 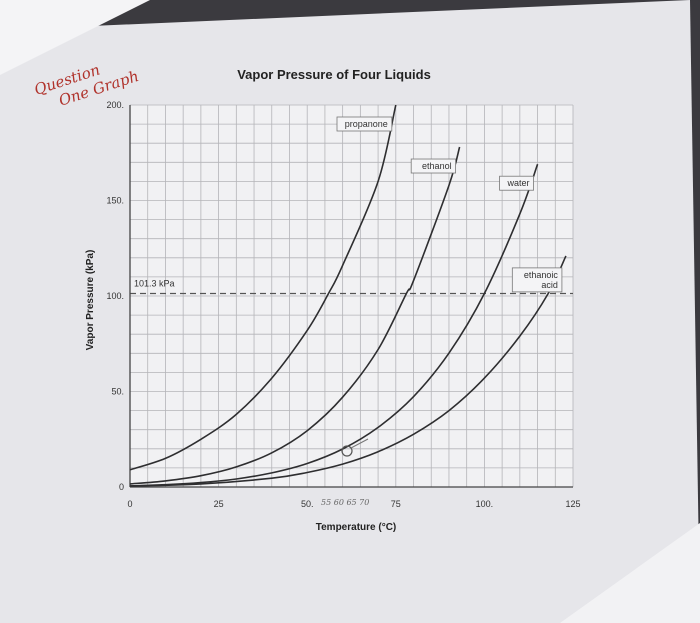 I want to click on y-tick-label: 150., so click(x=115, y=201).